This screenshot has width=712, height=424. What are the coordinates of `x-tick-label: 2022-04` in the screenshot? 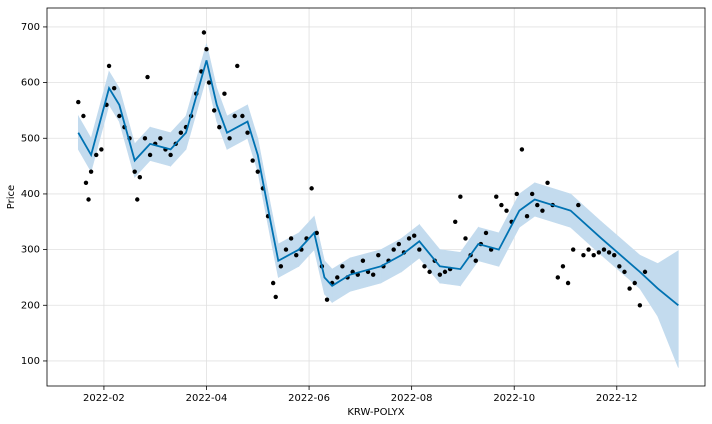 It's located at (207, 398).